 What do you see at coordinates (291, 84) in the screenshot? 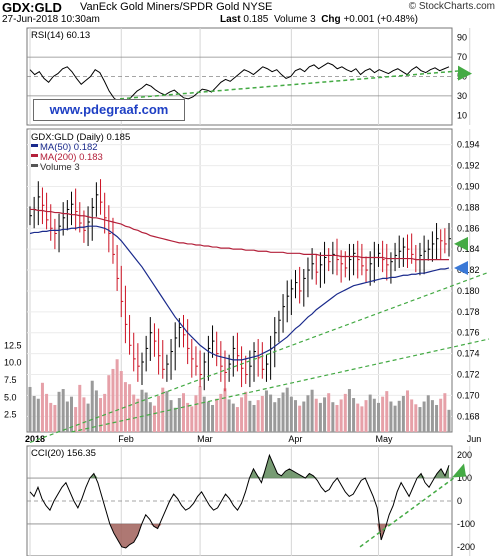
I see `rsi-trendline` at bounding box center [291, 84].